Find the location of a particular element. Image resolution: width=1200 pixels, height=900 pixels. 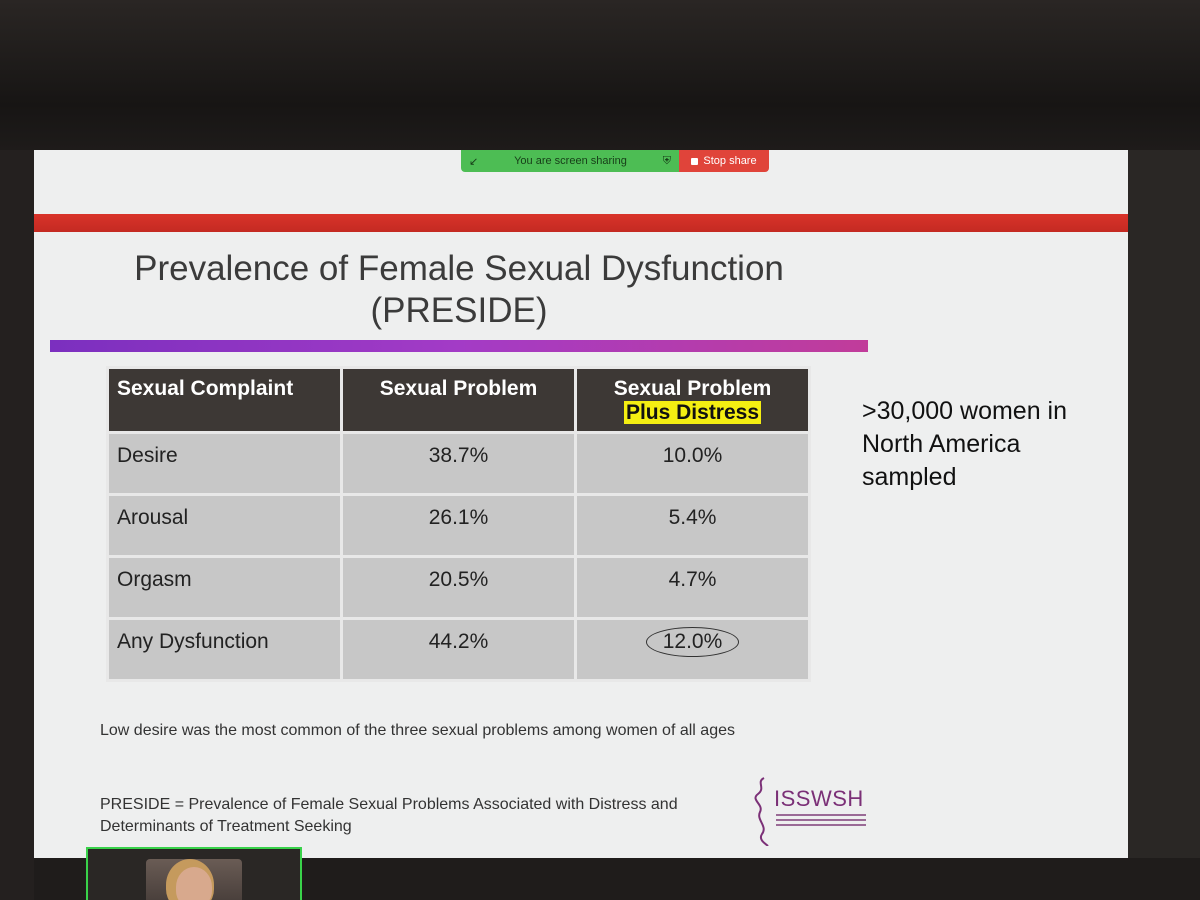

distress-cell: 12.0% is located at coordinates (692, 649).